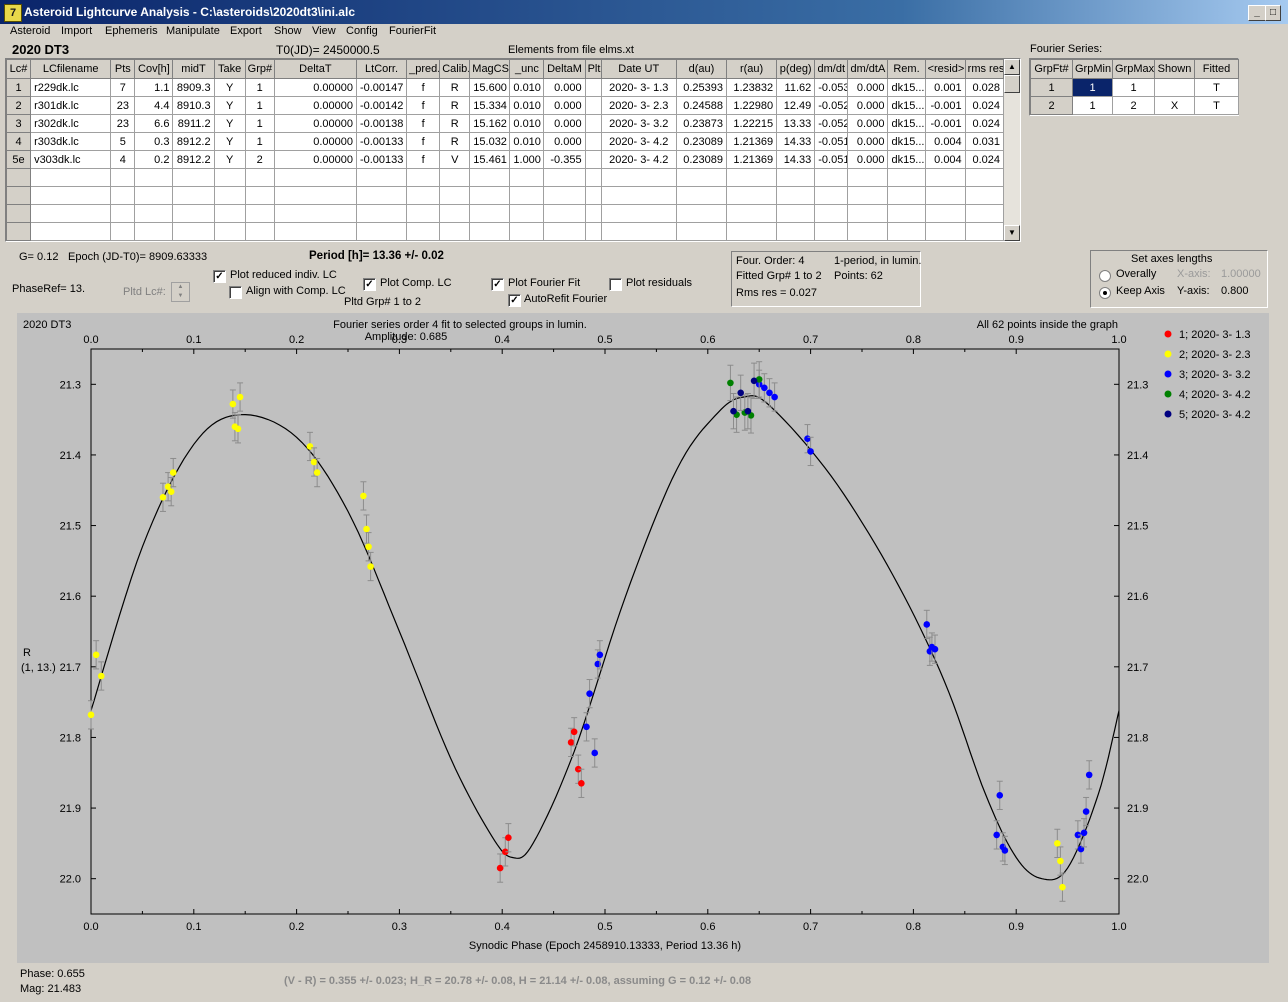 This screenshot has height=1002, width=1288. I want to click on scroll-thumb, so click(1012, 84).